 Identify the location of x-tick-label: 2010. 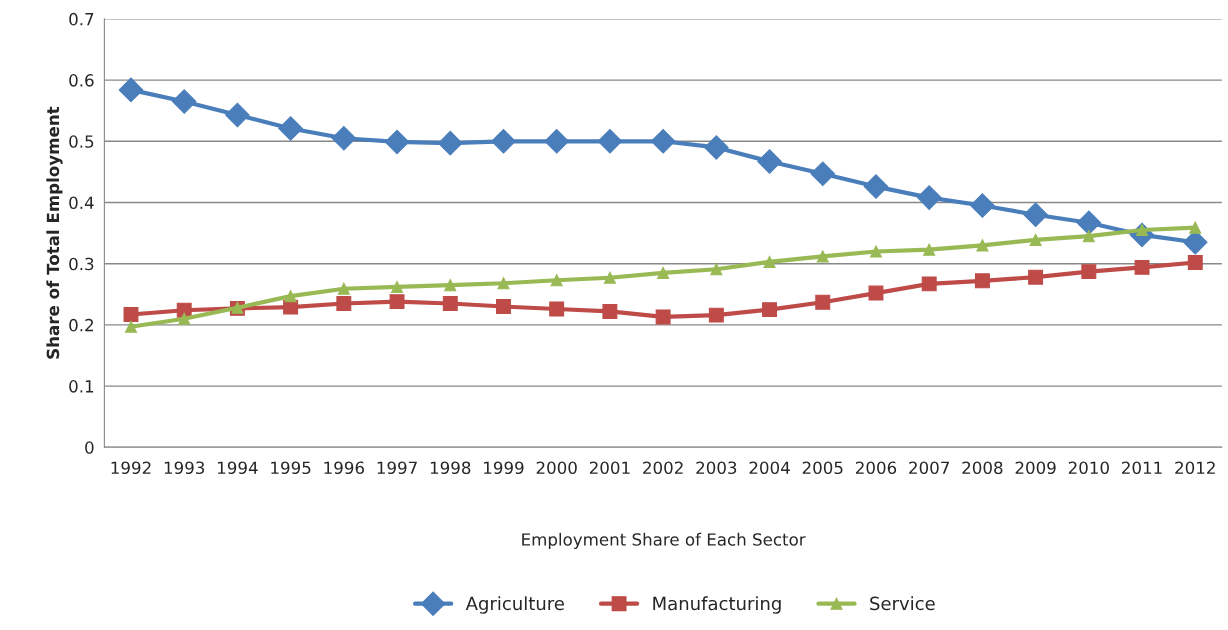
(1088, 468).